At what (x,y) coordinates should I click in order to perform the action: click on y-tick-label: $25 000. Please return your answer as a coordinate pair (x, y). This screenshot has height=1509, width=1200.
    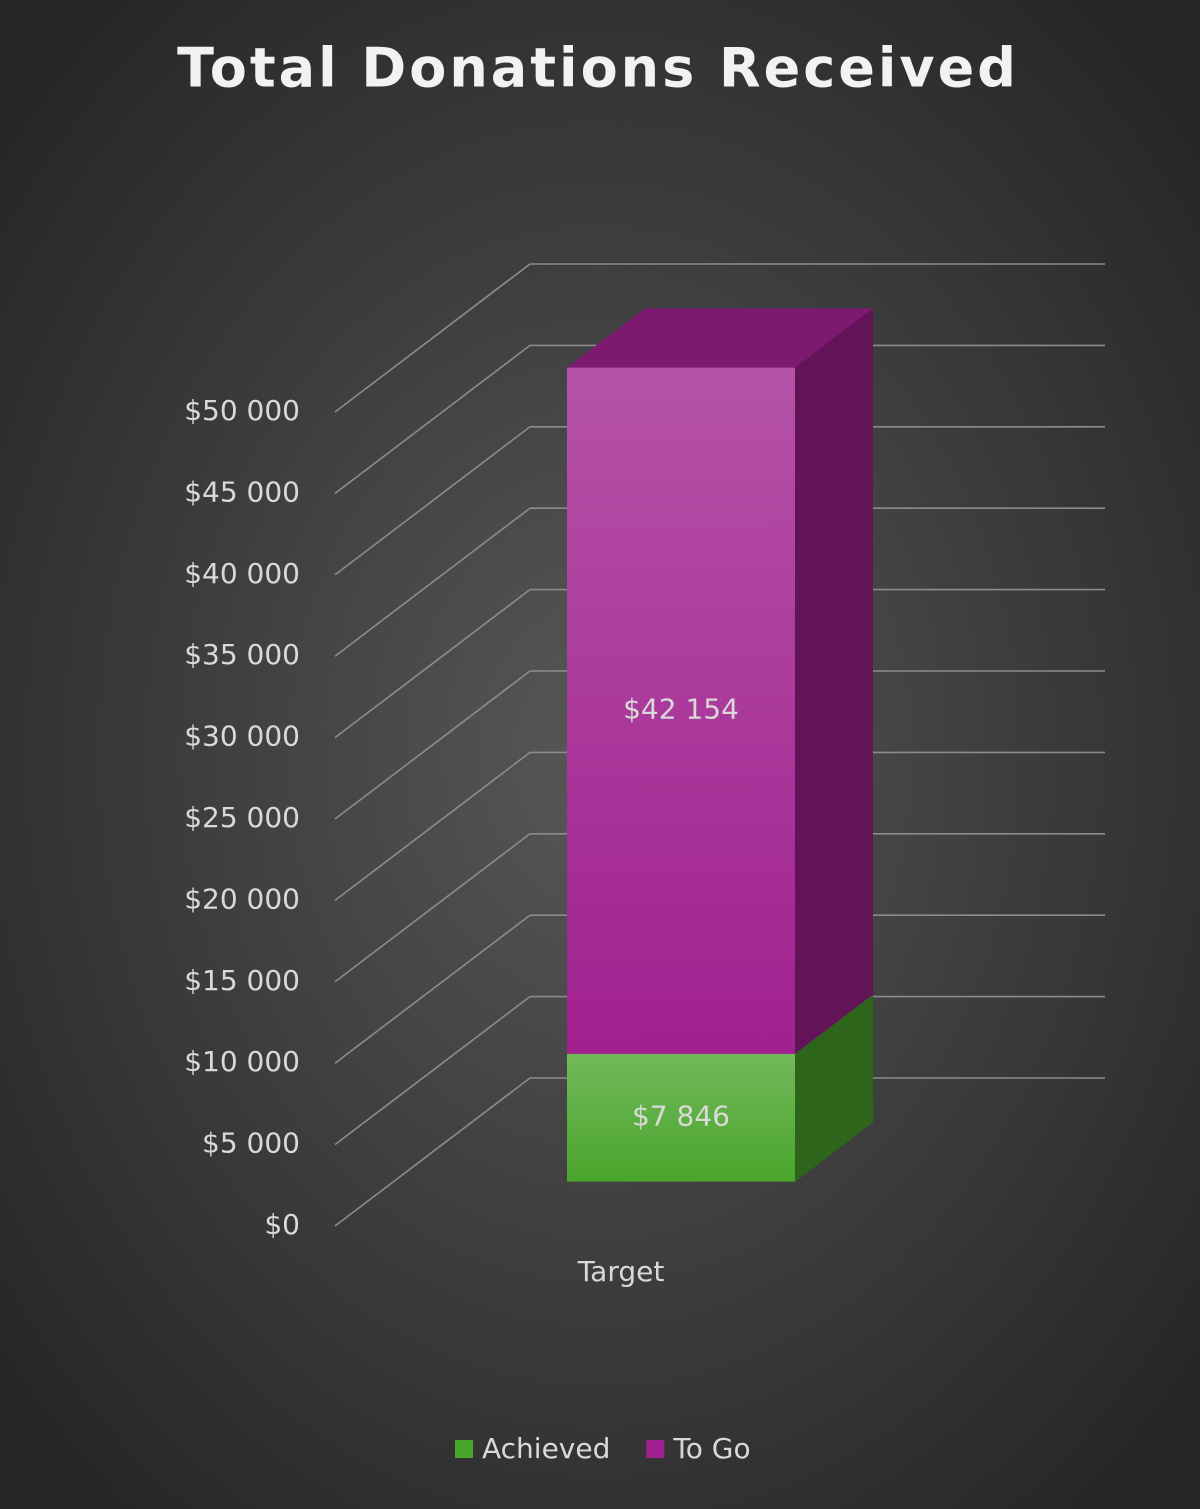
    Looking at the image, I should click on (242, 817).